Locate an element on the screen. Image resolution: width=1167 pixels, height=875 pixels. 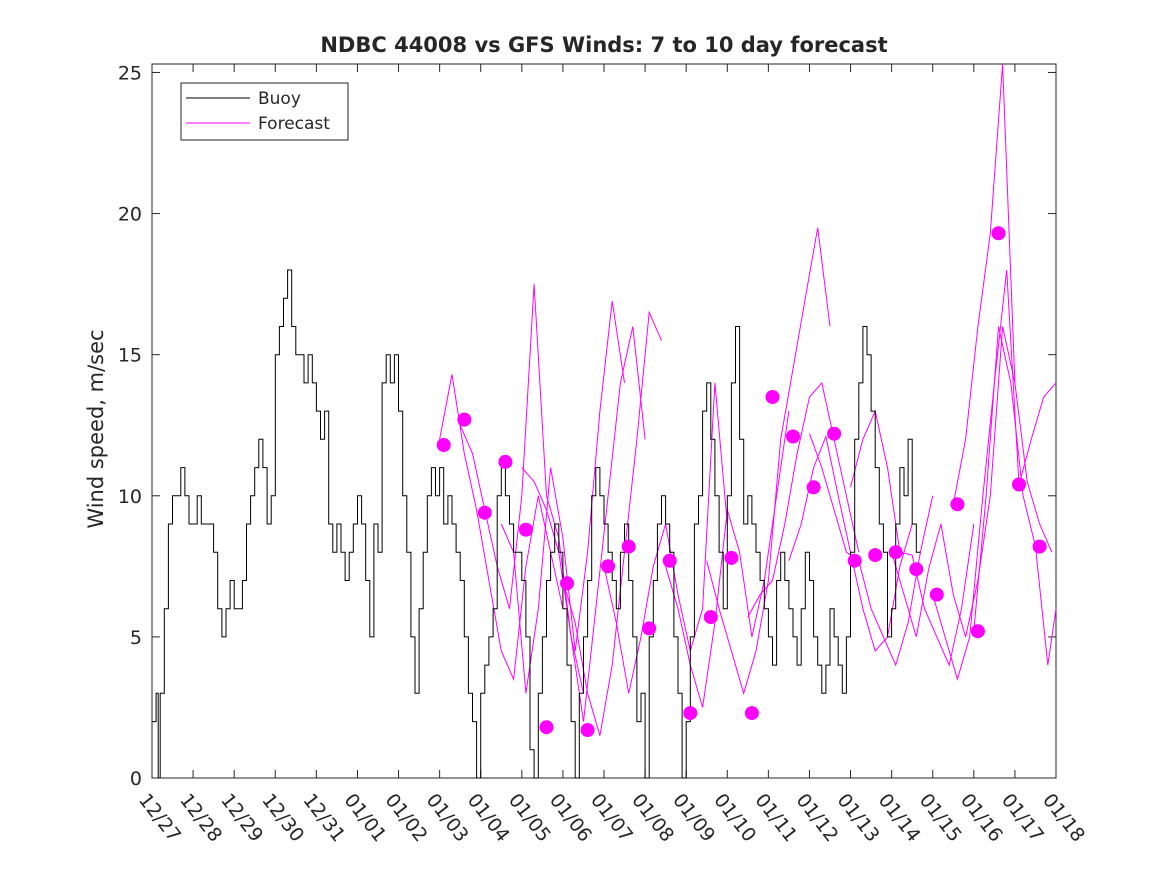
legend-box is located at coordinates (264, 111).